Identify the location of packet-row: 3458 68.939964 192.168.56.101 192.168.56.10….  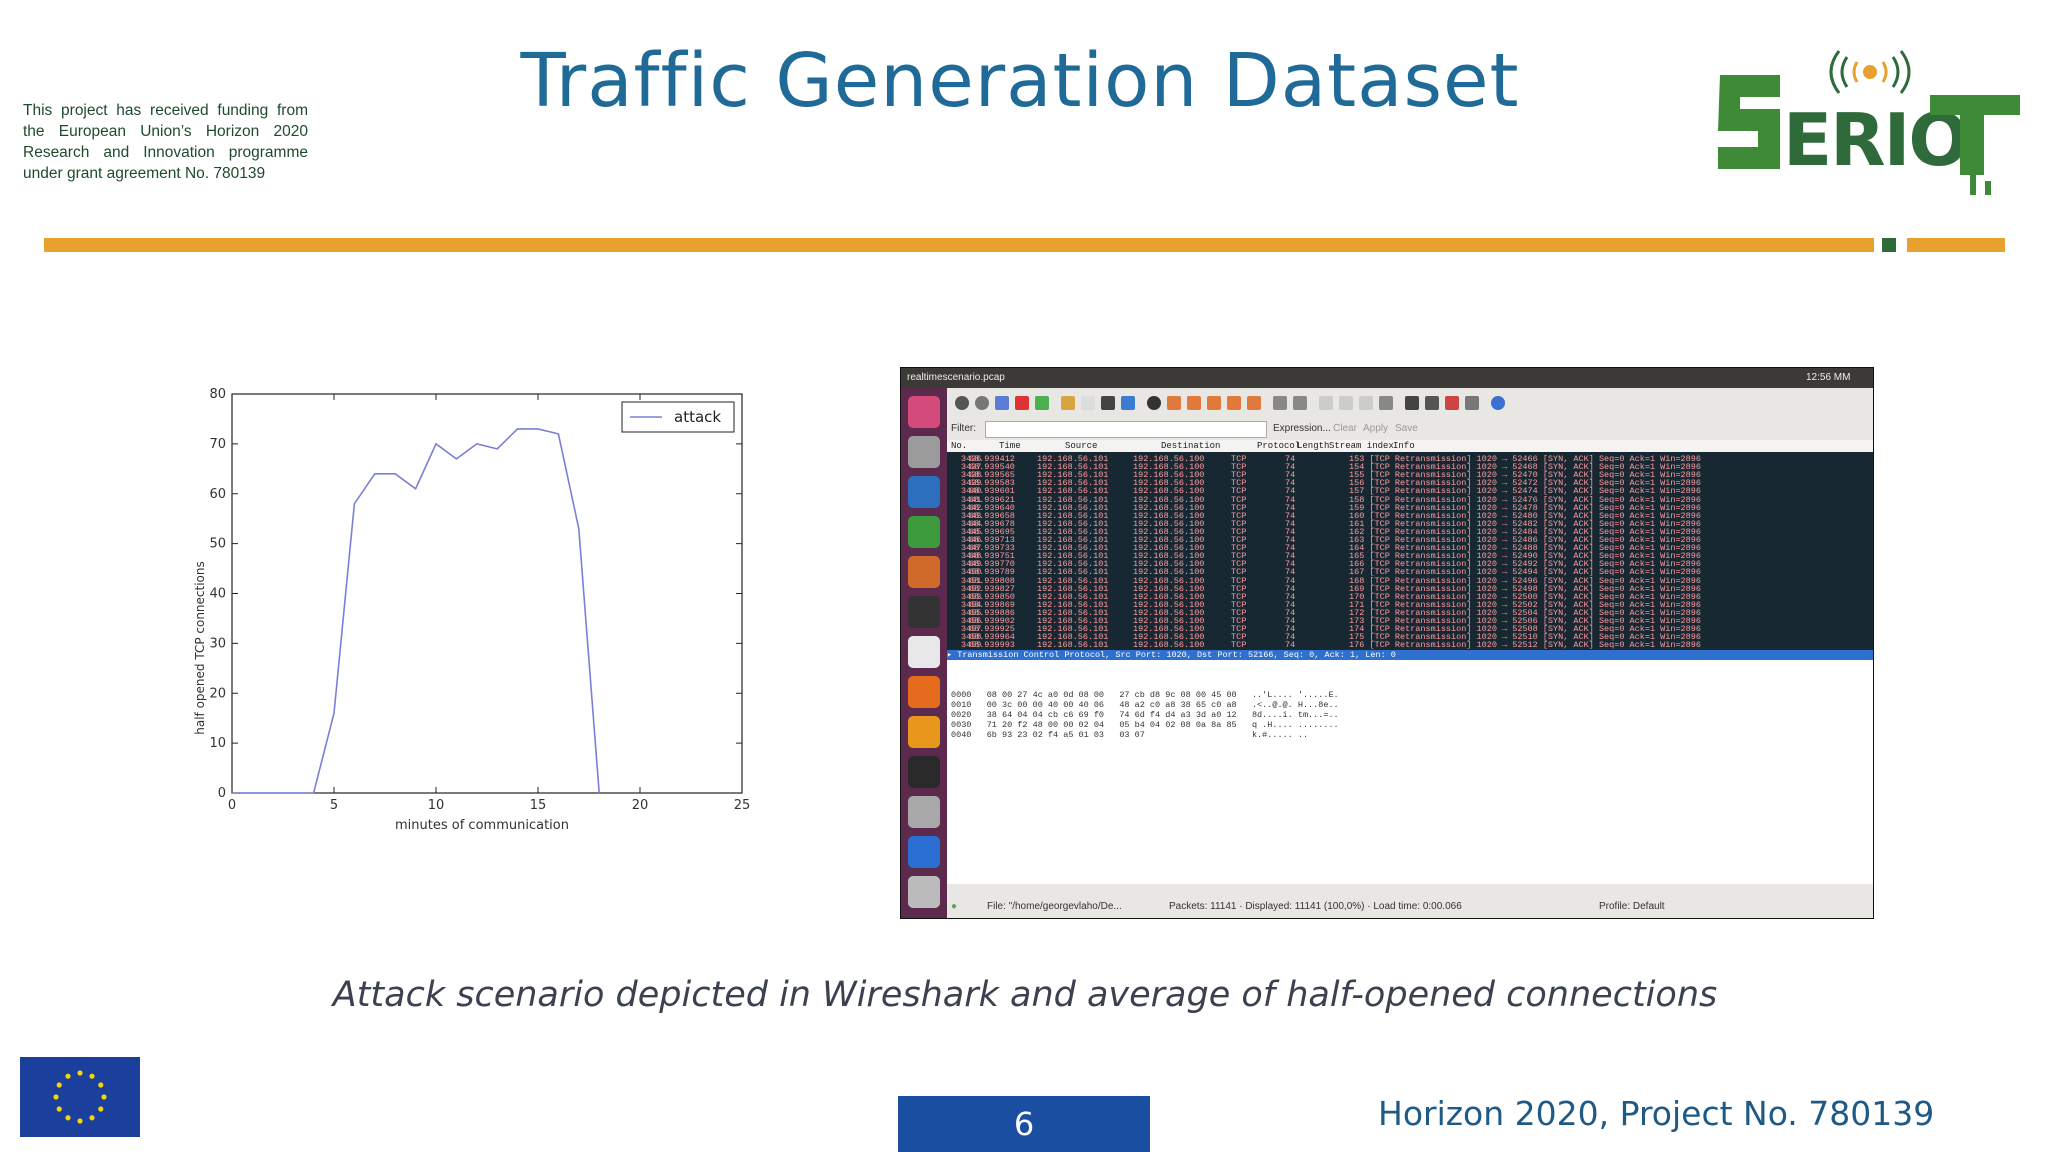
(1410, 637).